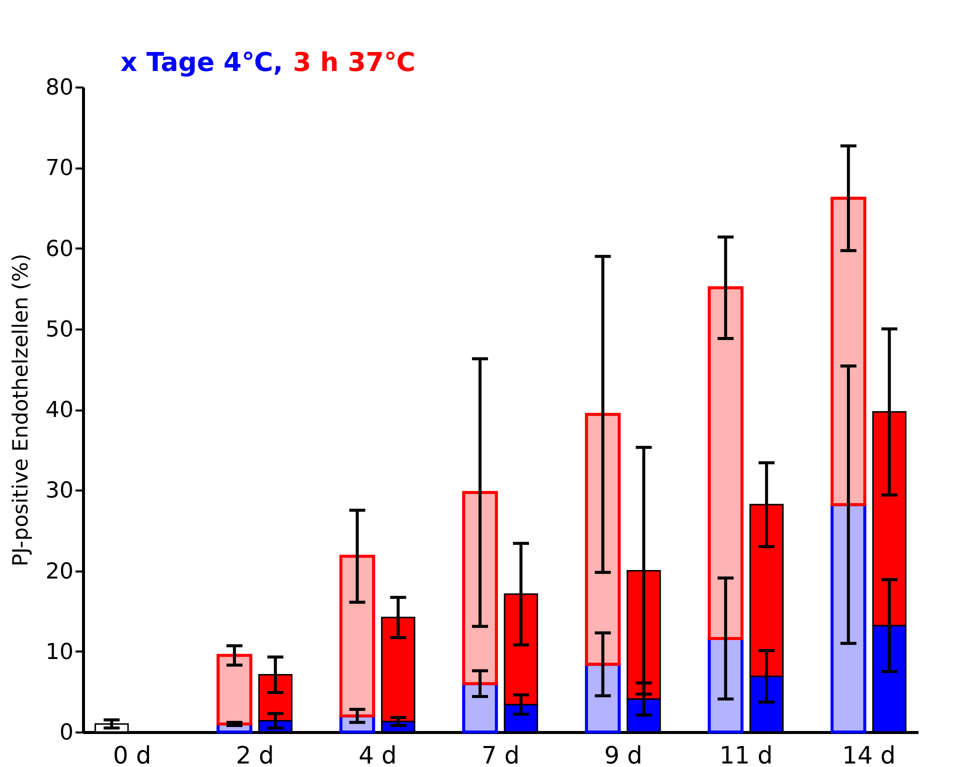 This screenshot has height=767, width=976. Describe the element at coordinates (869, 754) in the screenshot. I see `x-tick-label: 14 d` at that location.